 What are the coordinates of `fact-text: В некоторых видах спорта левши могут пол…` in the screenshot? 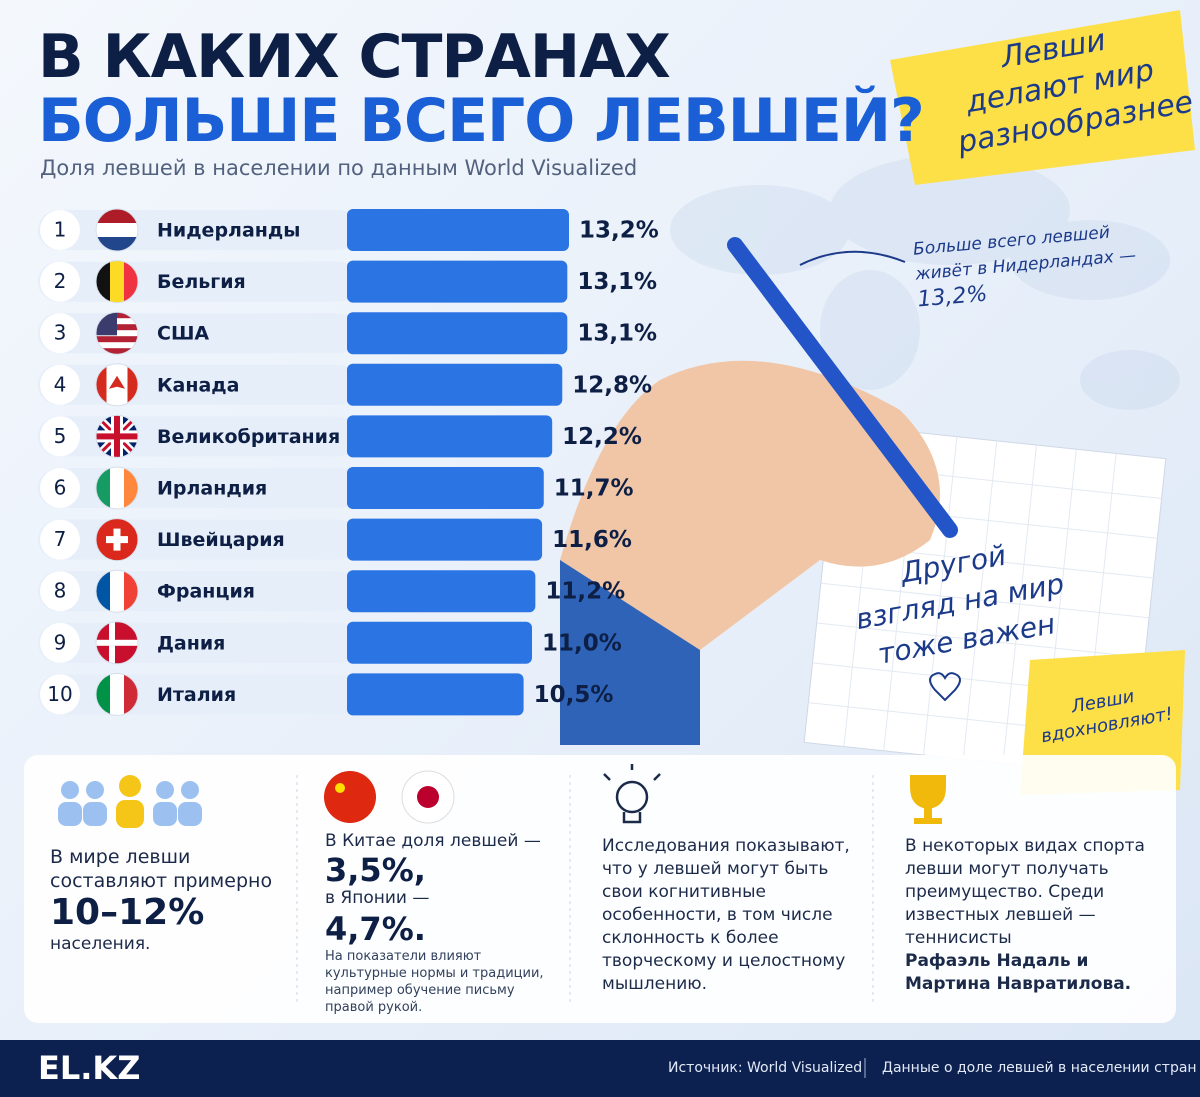 It's located at (1025, 892).